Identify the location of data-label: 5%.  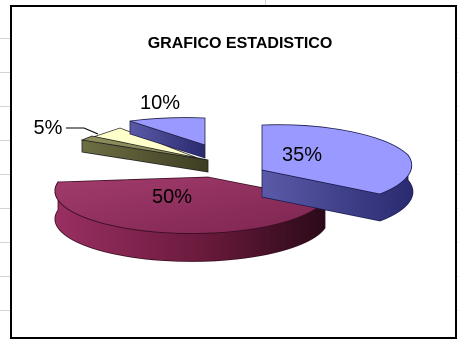
(48, 128).